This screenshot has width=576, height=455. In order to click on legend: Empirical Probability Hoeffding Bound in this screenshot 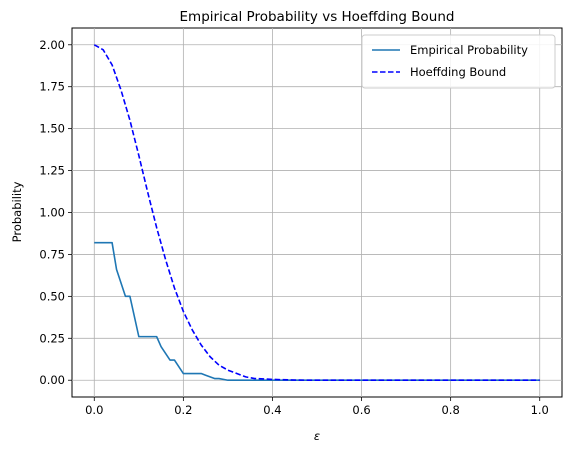, I will do `click(458, 61)`.